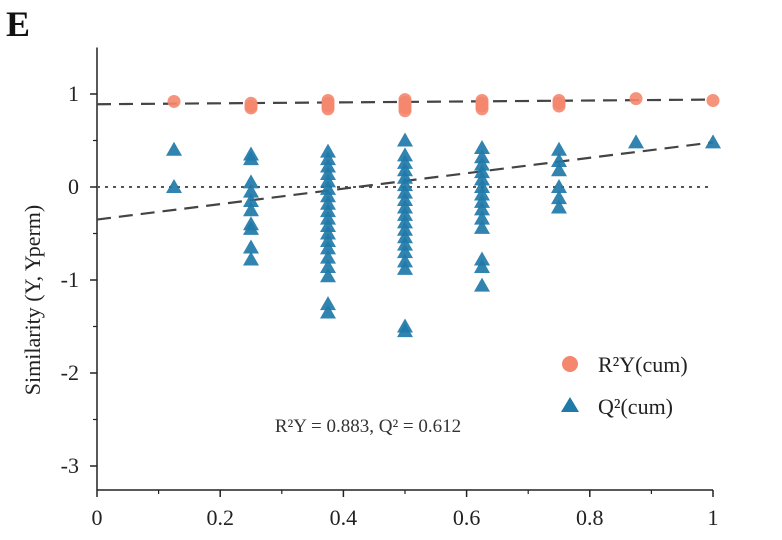  Describe the element at coordinates (220, 517) in the screenshot. I see `x-tick-label: 0.2` at that location.